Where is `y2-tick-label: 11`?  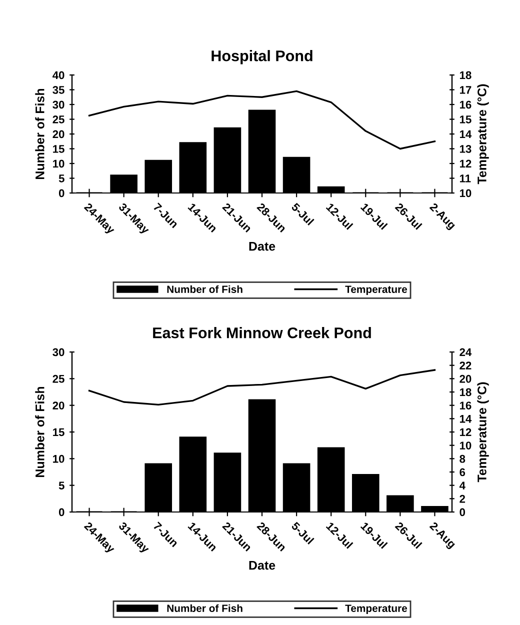
y2-tick-label: 11 is located at coordinates (465, 178).